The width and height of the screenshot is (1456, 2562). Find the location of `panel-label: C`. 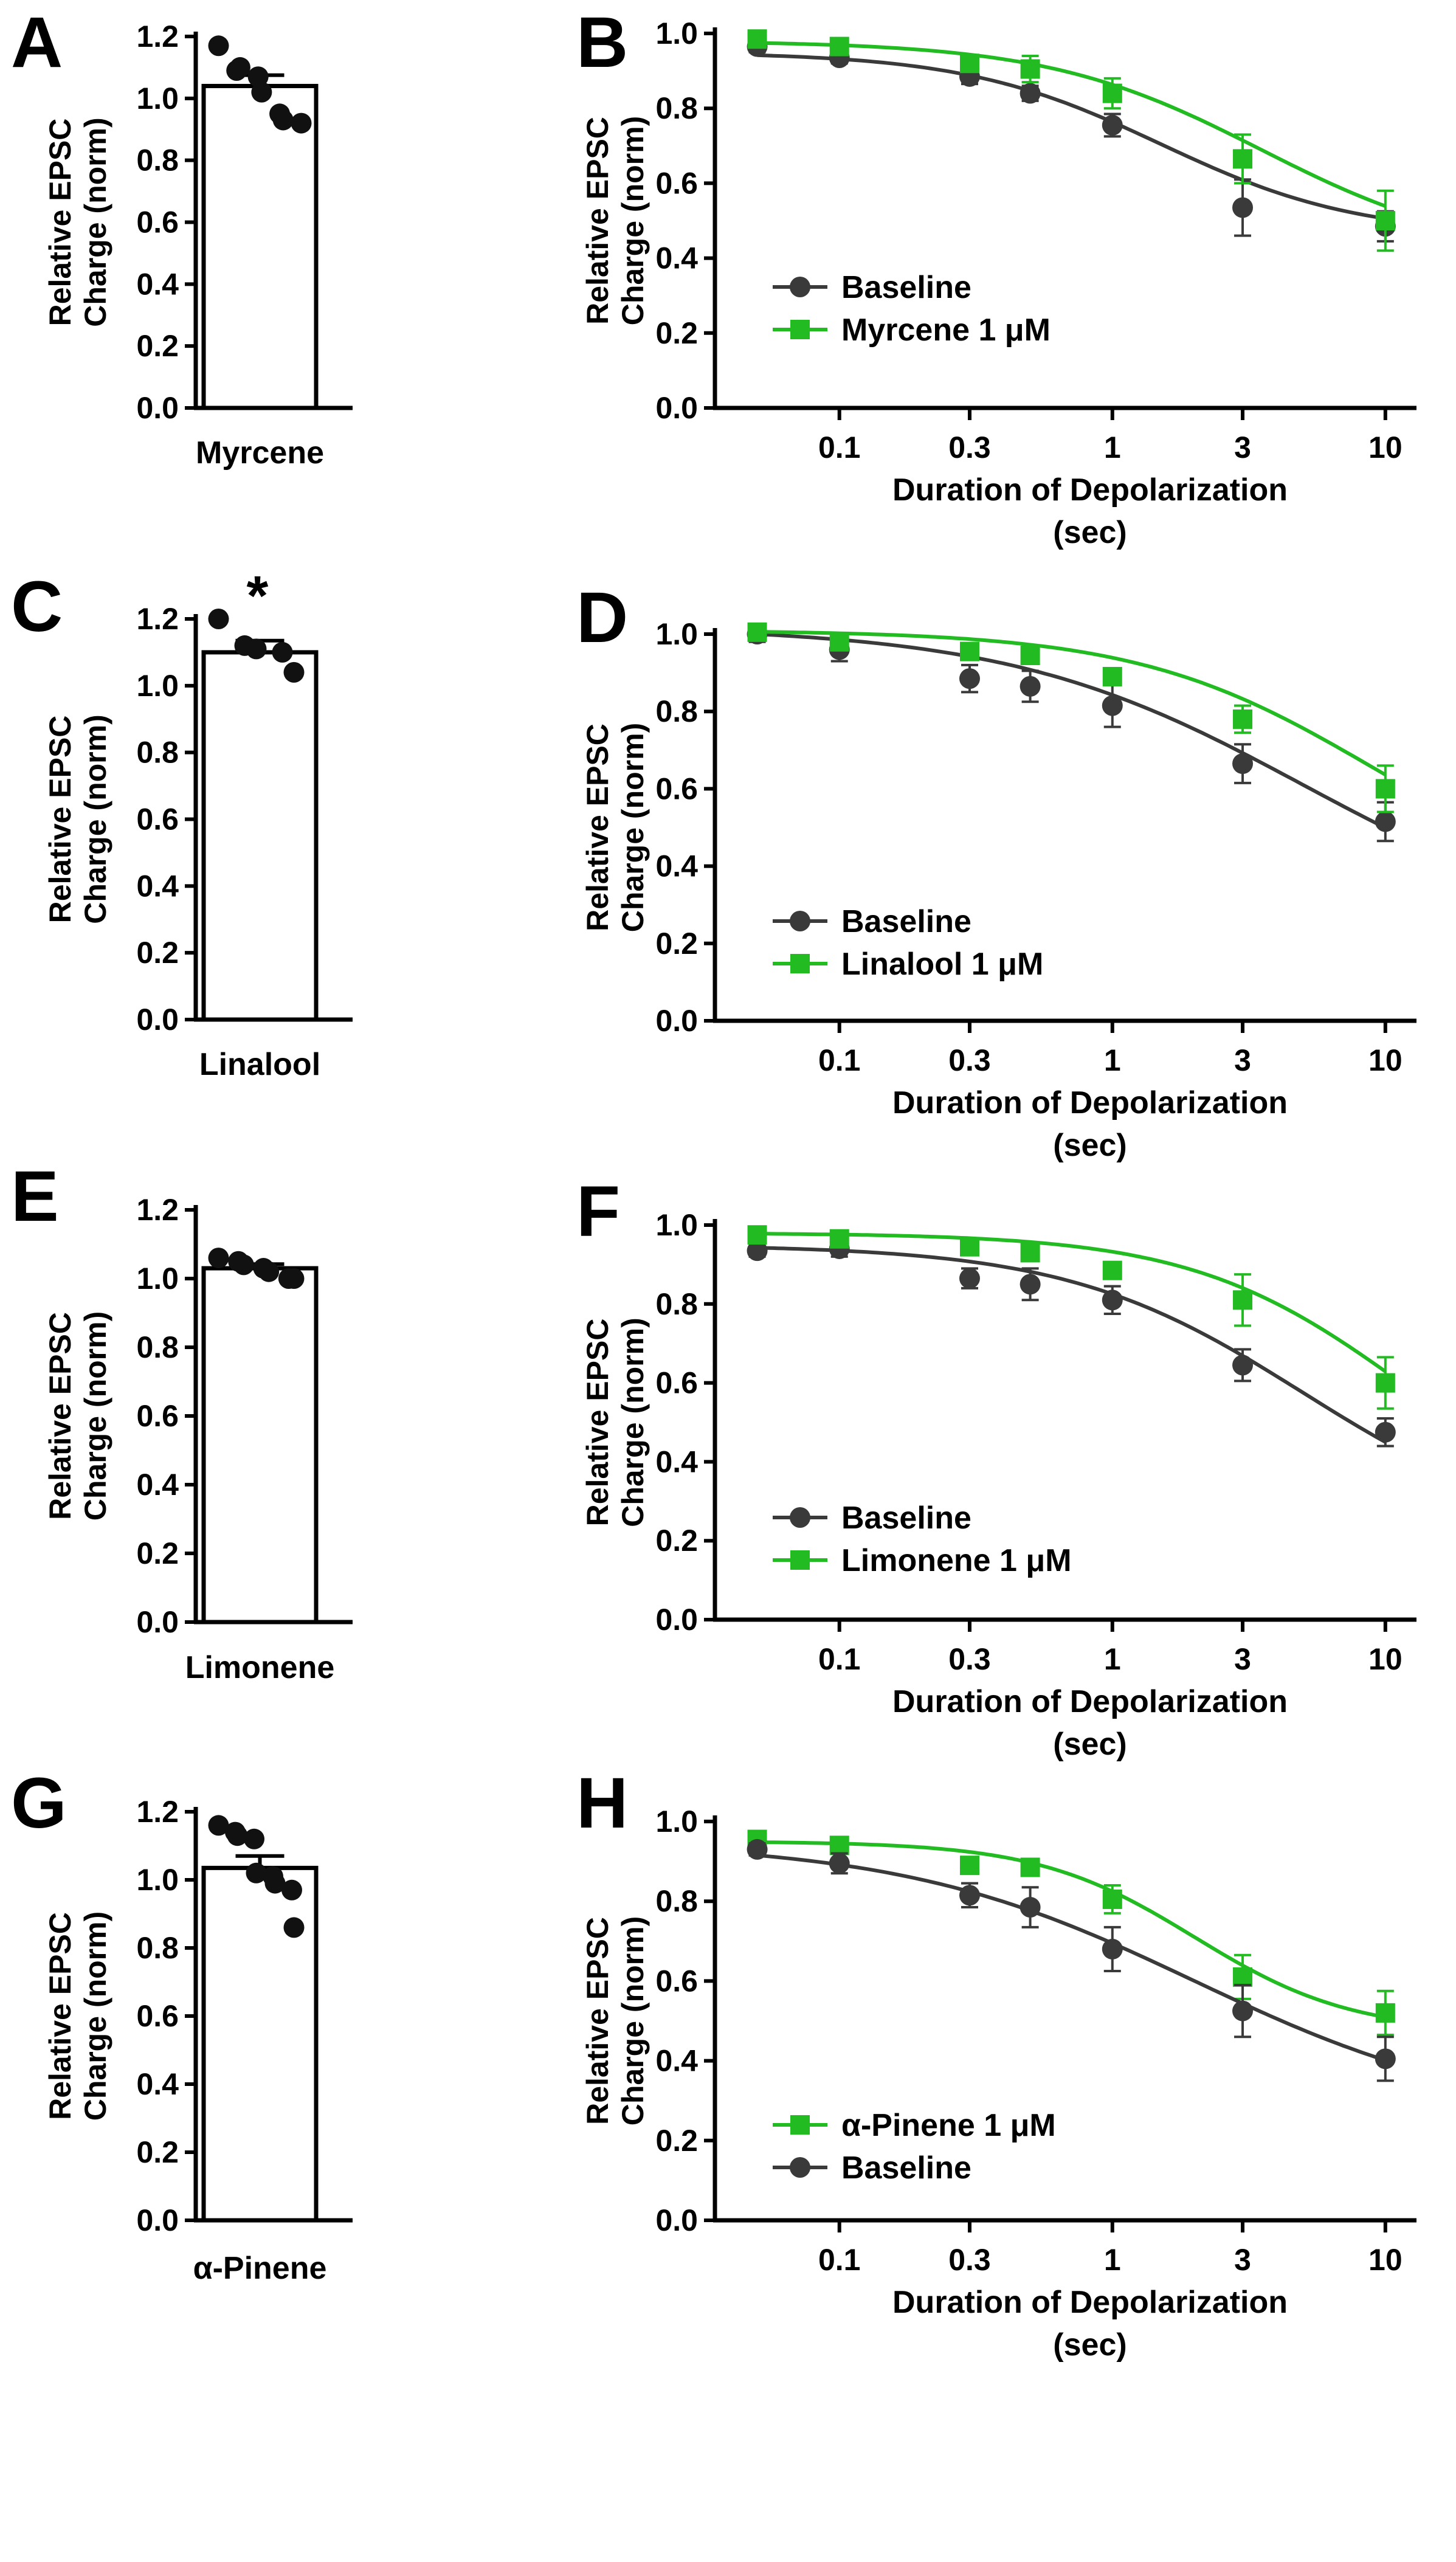

panel-label: C is located at coordinates (37, 607).